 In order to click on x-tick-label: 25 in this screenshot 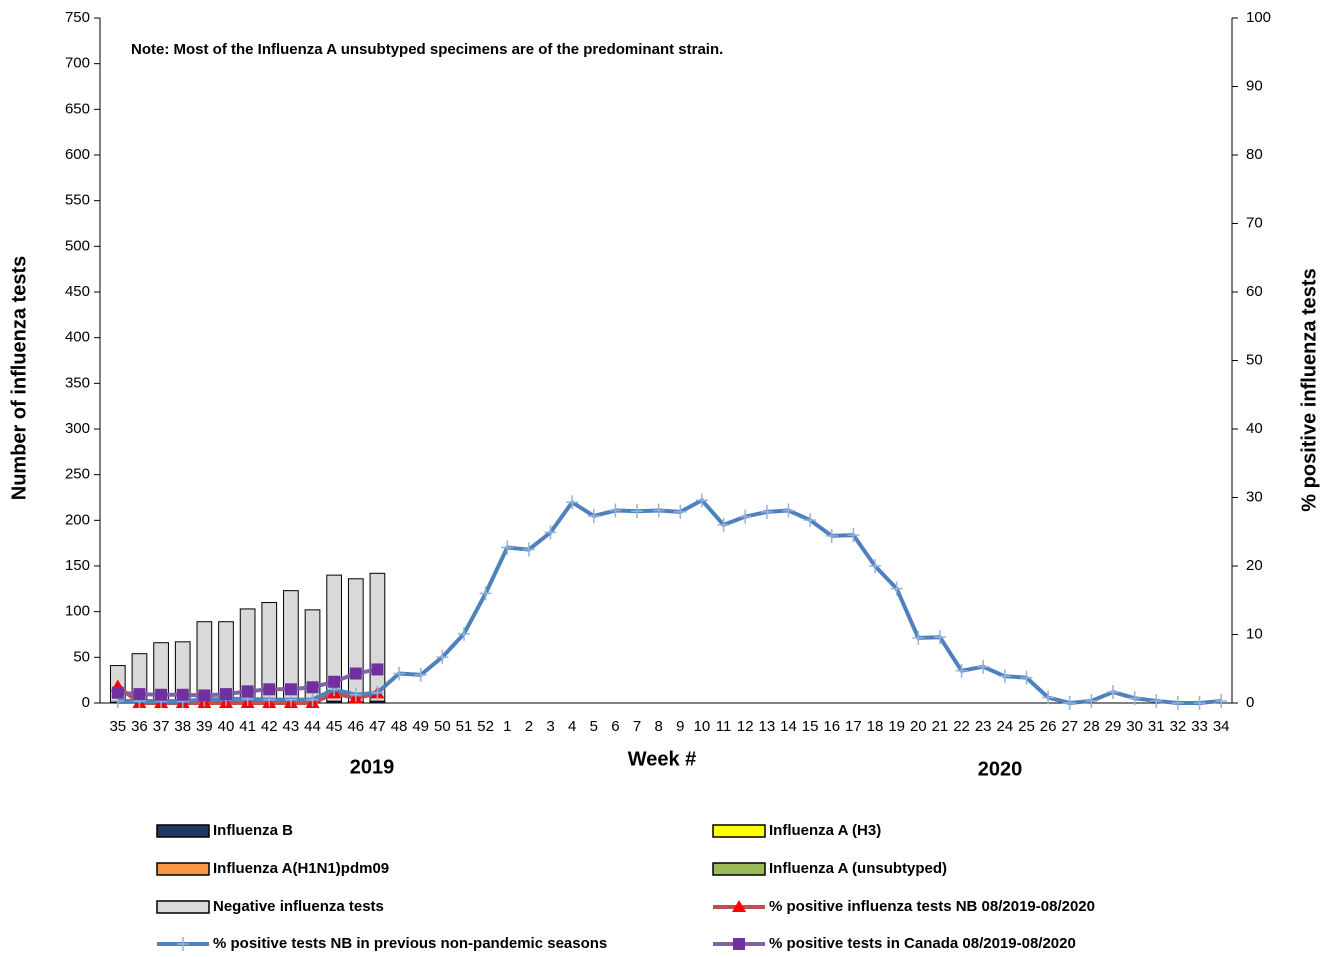, I will do `click(1026, 726)`.